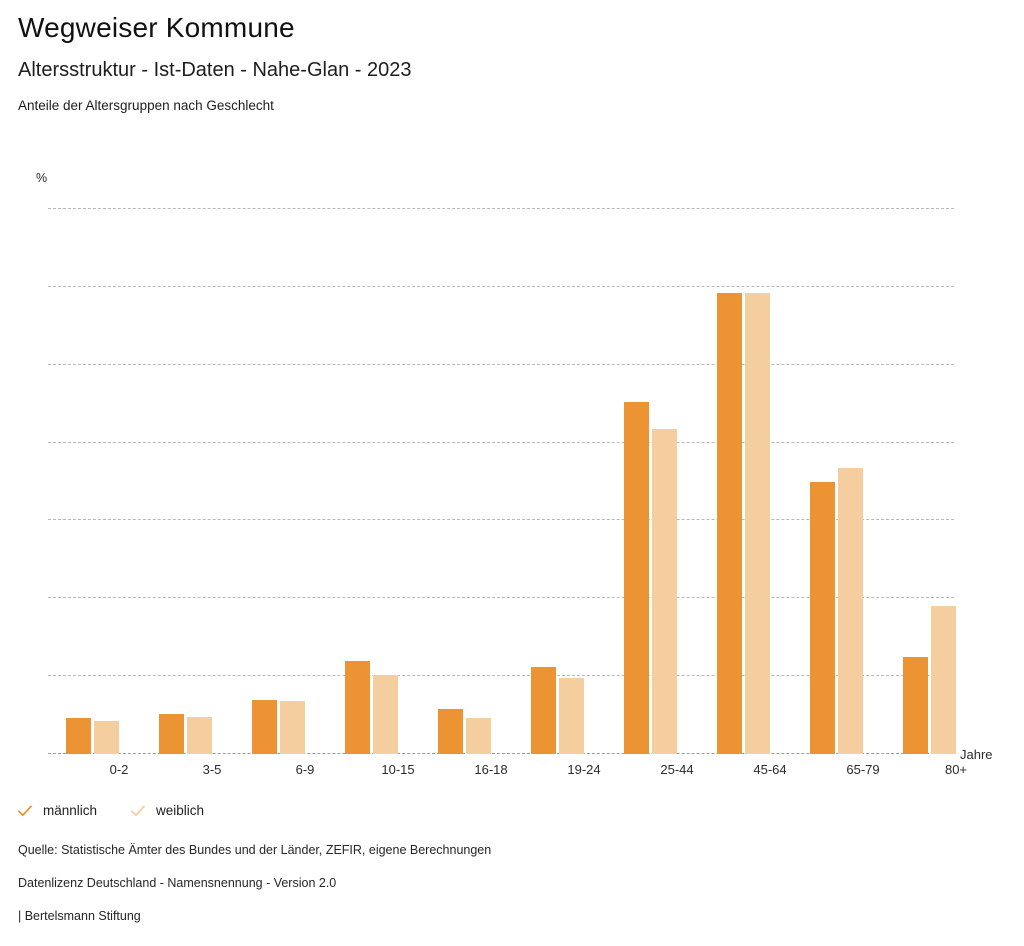 Image resolution: width=1024 pixels, height=946 pixels. What do you see at coordinates (863, 769) in the screenshot?
I see `x-axis-tick-label: 65-79` at bounding box center [863, 769].